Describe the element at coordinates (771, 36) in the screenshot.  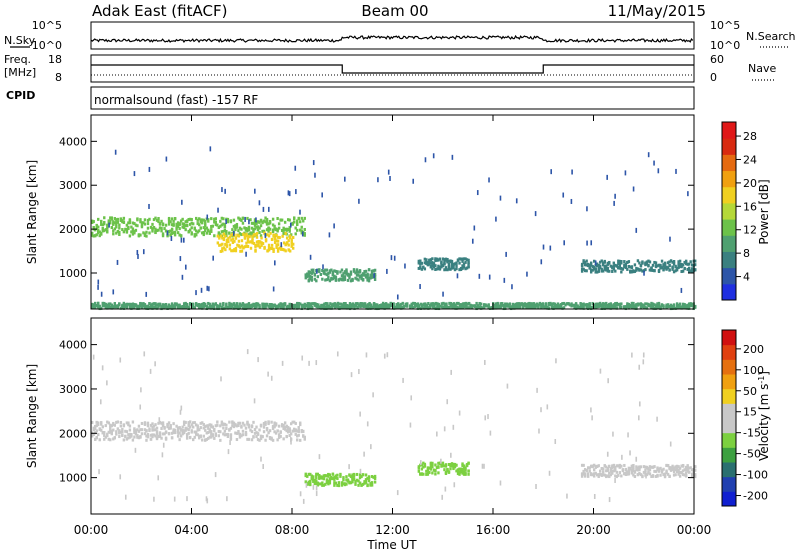
I see `nsearch-label: N.Search` at that location.